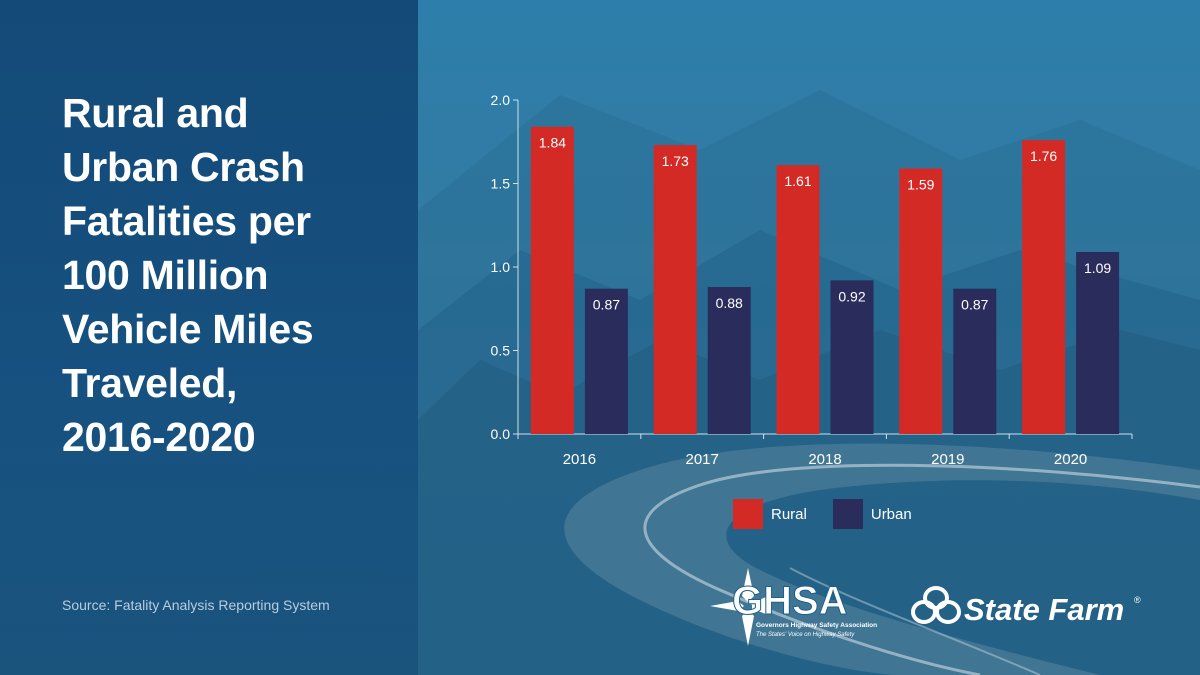  Describe the element at coordinates (789, 514) in the screenshot. I see `legend-label-rural: Rural` at that location.